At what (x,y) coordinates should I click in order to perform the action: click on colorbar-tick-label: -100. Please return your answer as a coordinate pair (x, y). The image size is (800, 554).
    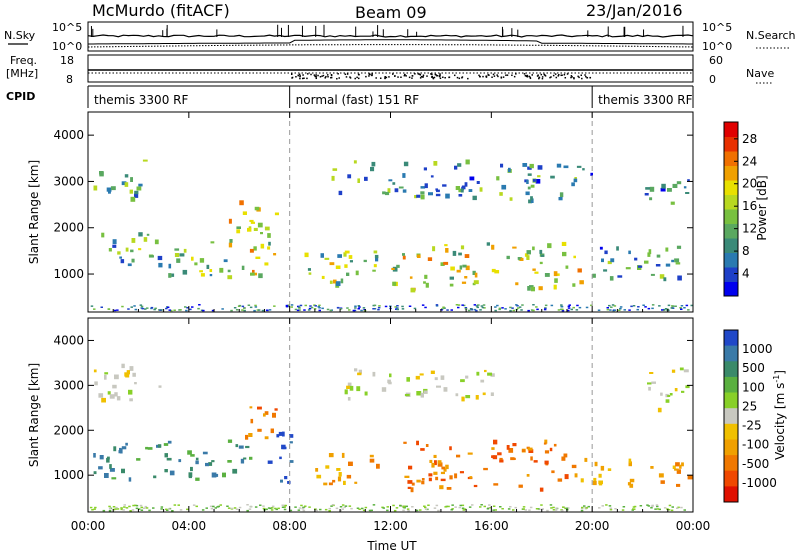
    Looking at the image, I should click on (755, 445).